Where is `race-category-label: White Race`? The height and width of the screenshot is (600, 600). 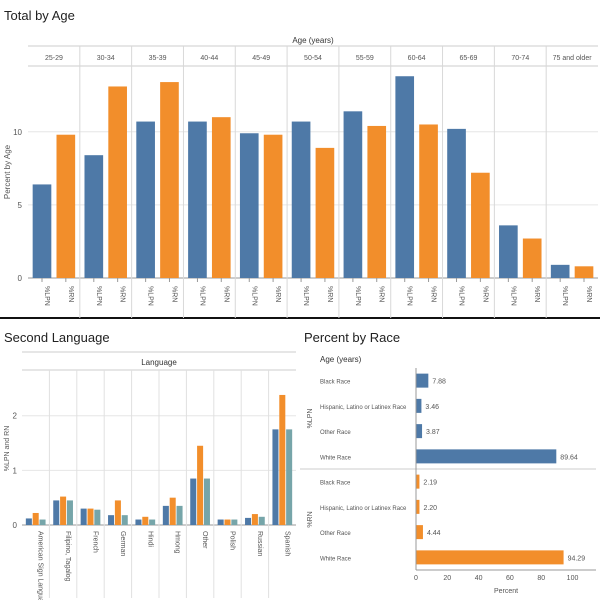 race-category-label: White Race is located at coordinates (336, 559).